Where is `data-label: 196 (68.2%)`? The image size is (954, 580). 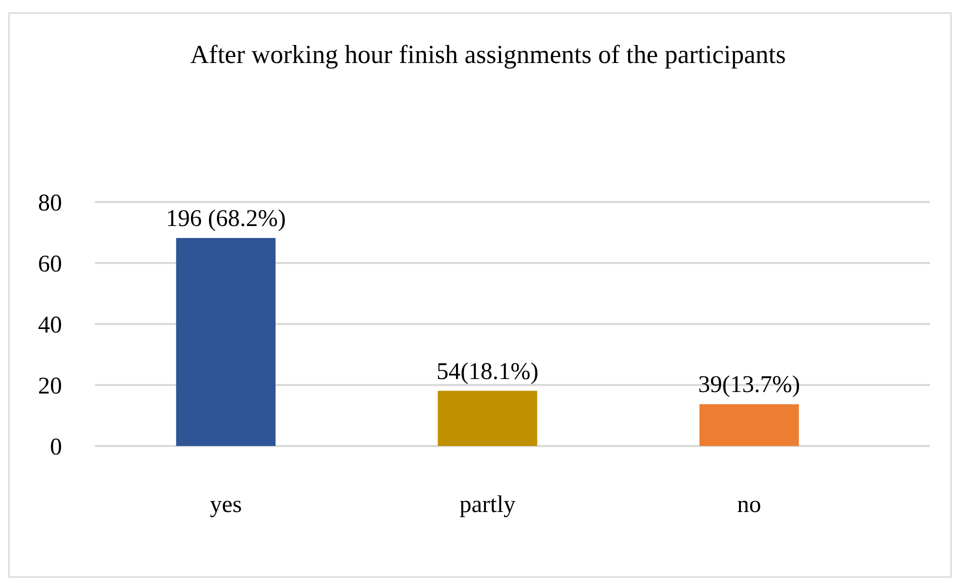 data-label: 196 (68.2%) is located at coordinates (226, 219).